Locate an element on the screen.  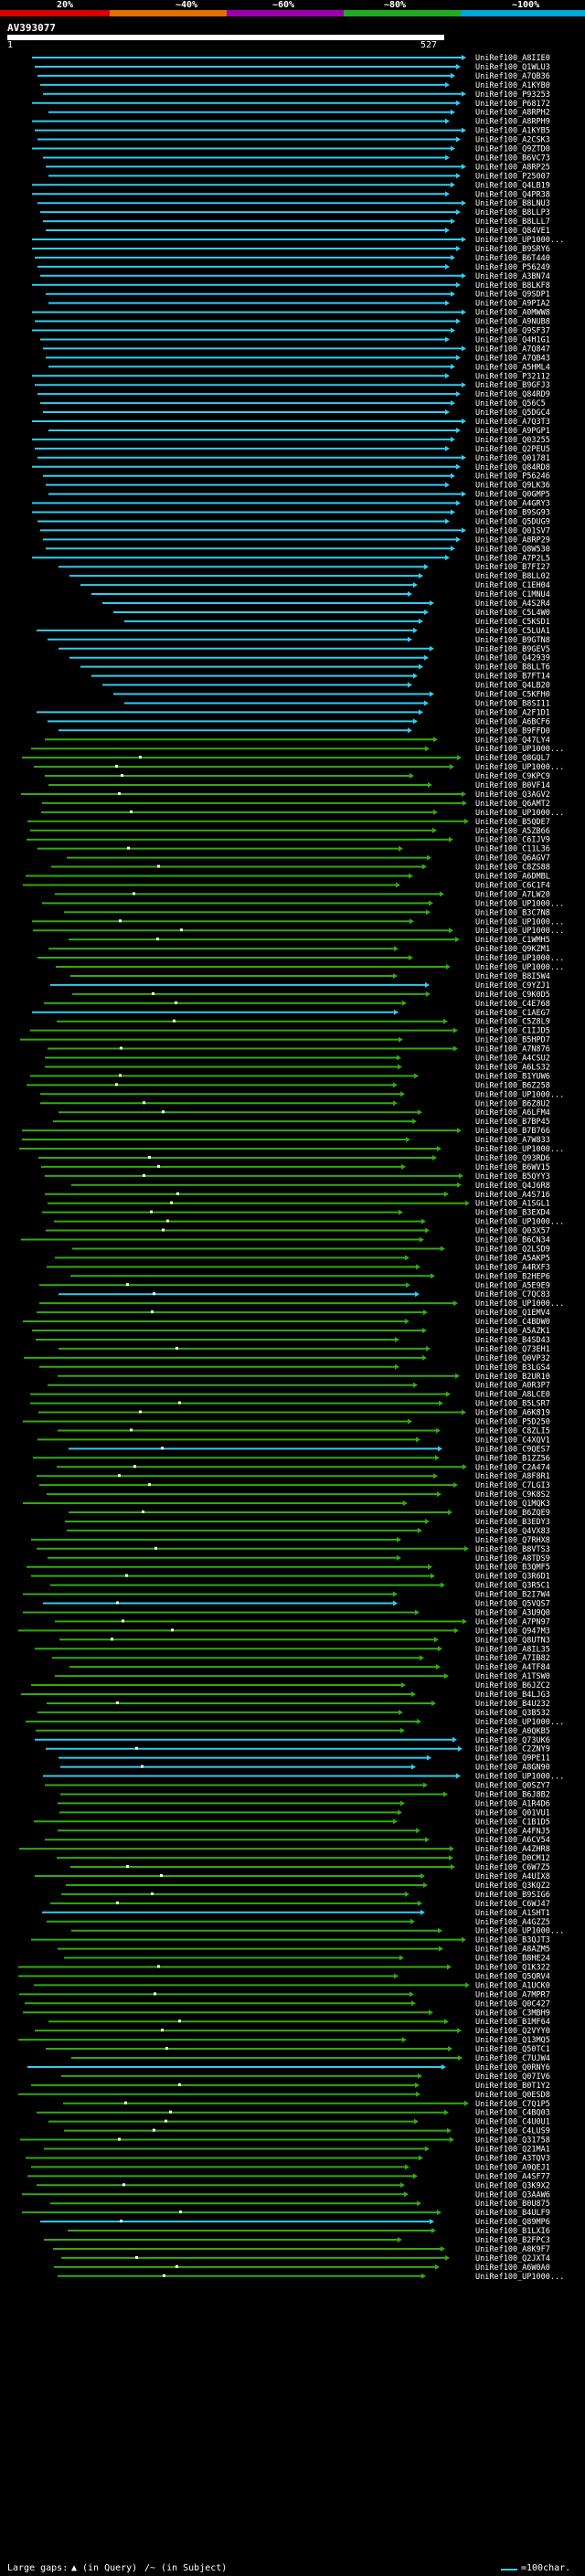
hit-row: UniRef100_A1UCK0 is located at coordinates (292, 1985).